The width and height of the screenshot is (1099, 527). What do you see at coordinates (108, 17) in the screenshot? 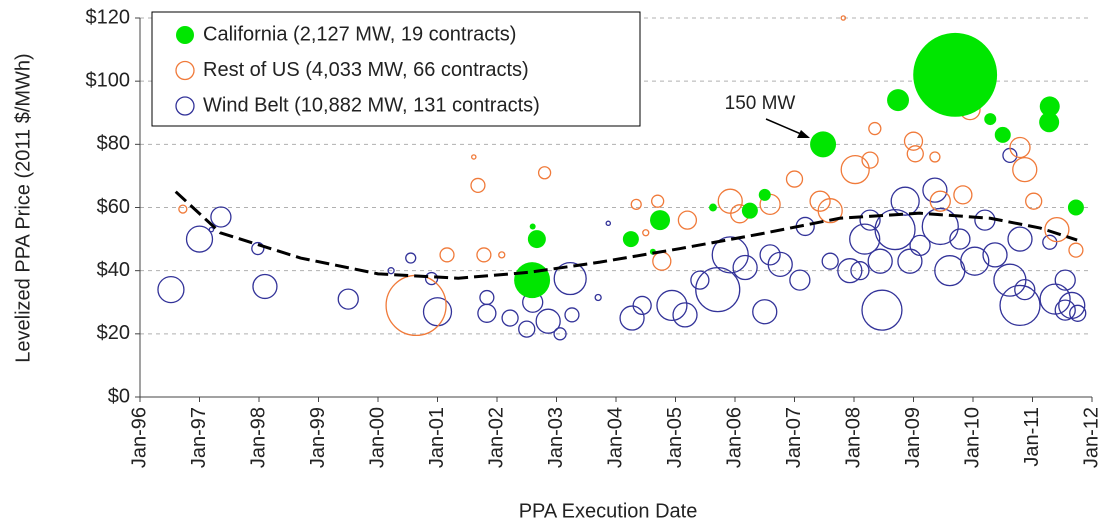
I see `y-tick-label: $120` at bounding box center [108, 17].